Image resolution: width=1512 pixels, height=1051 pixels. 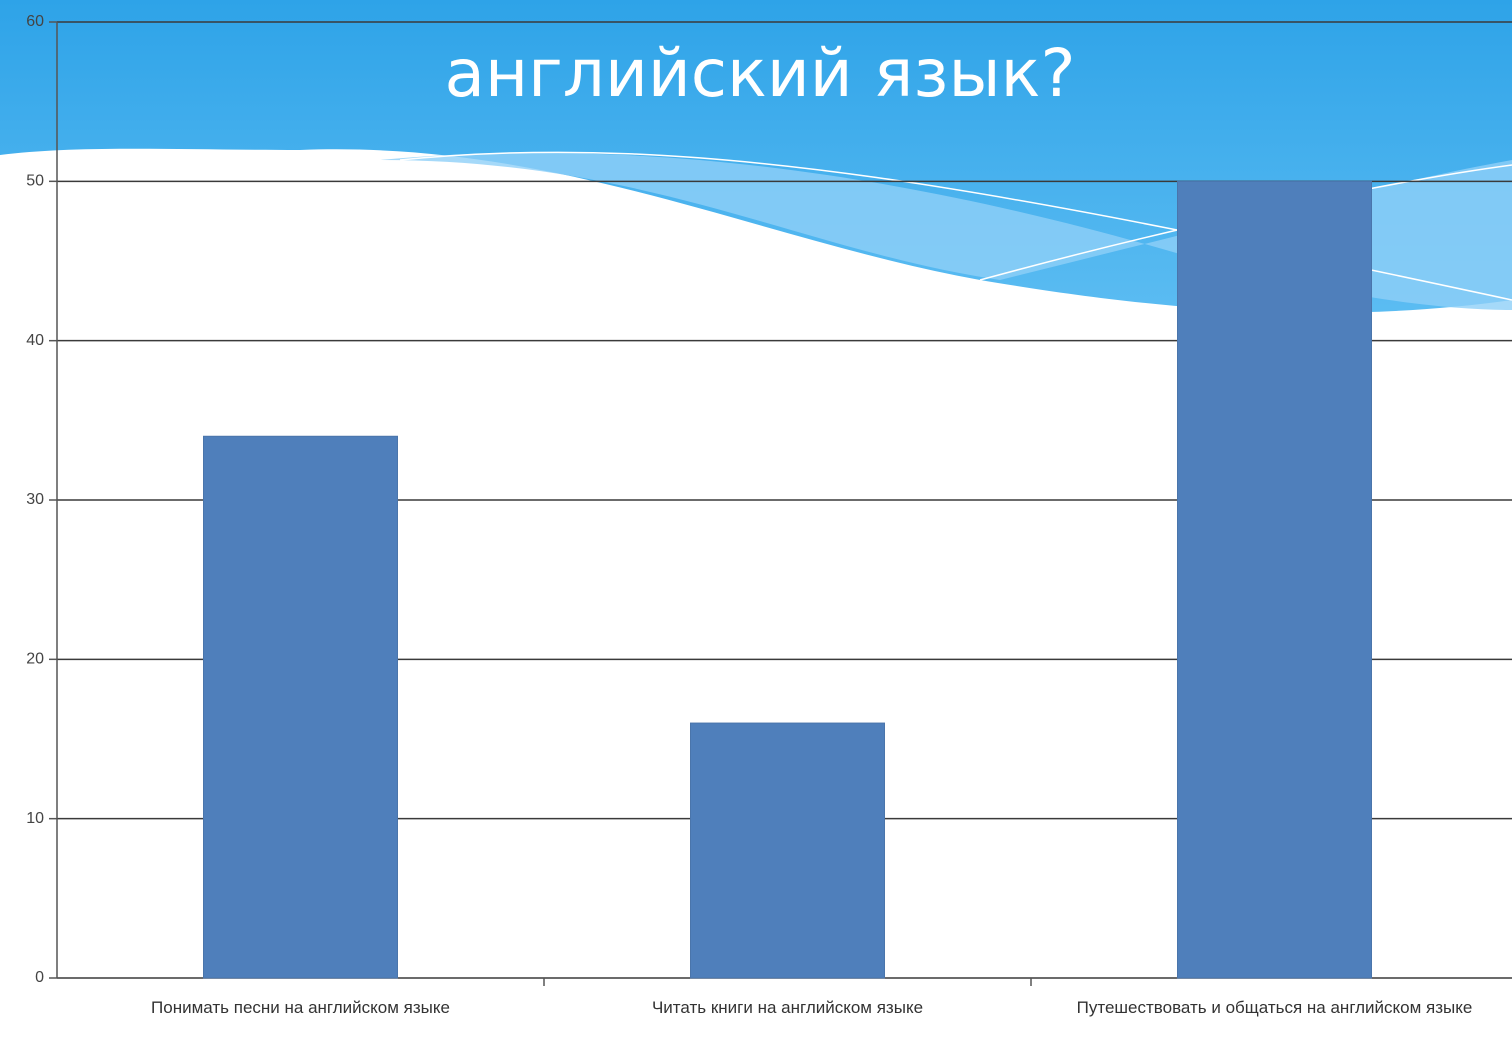 I want to click on y-tick-label: 40, so click(x=35, y=340).